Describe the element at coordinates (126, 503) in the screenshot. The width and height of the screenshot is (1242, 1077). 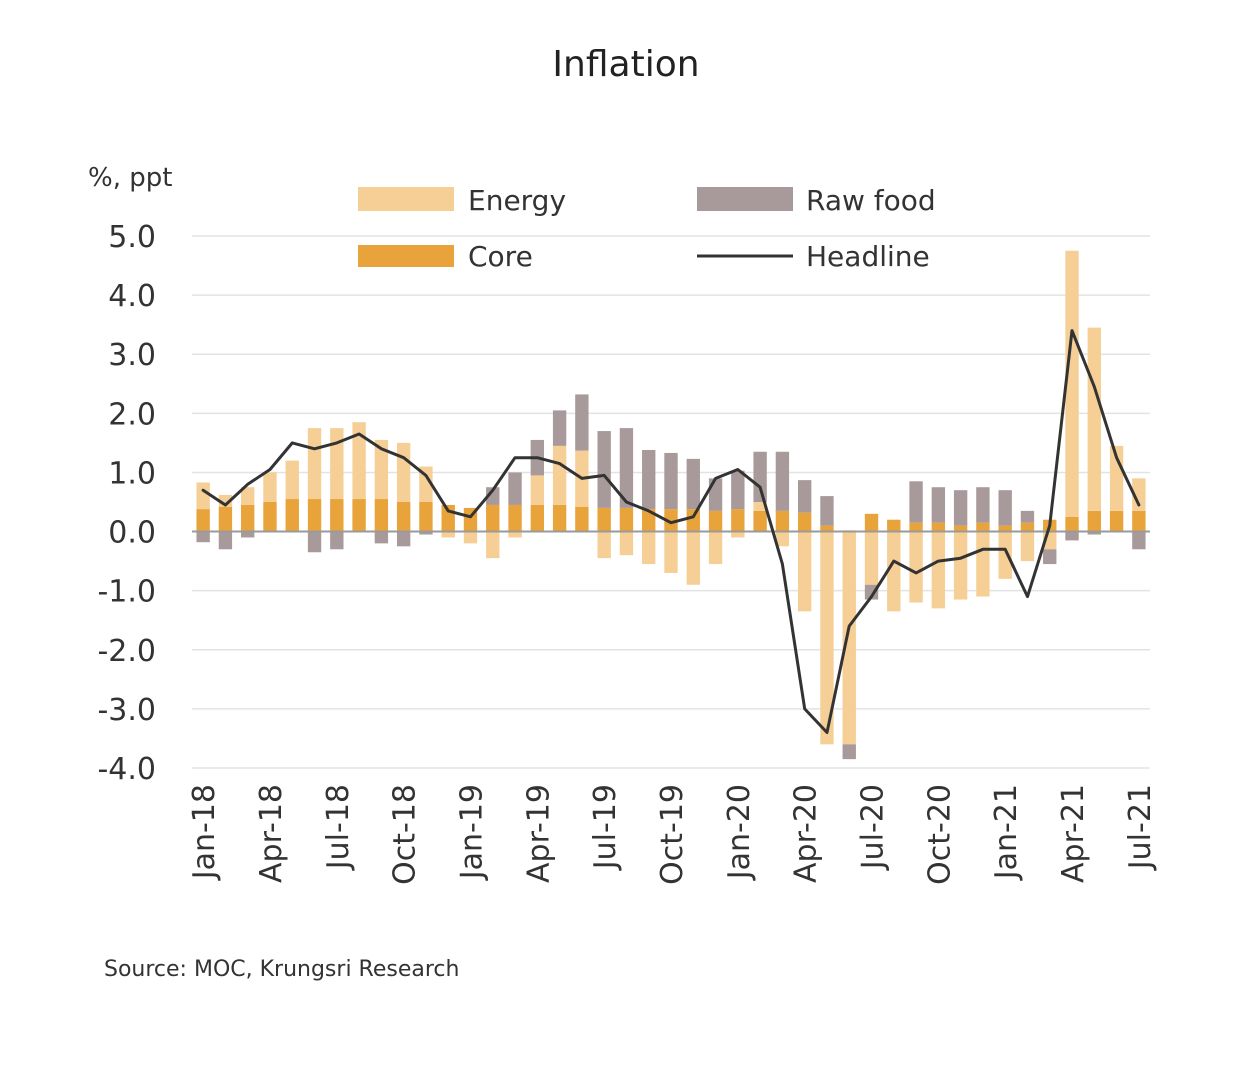
I see `y-axis-ticks: 5.0 4.0 3.0 2.0 1.0 0.0 -1.0 -2.0 -3.0 -4.0` at that location.